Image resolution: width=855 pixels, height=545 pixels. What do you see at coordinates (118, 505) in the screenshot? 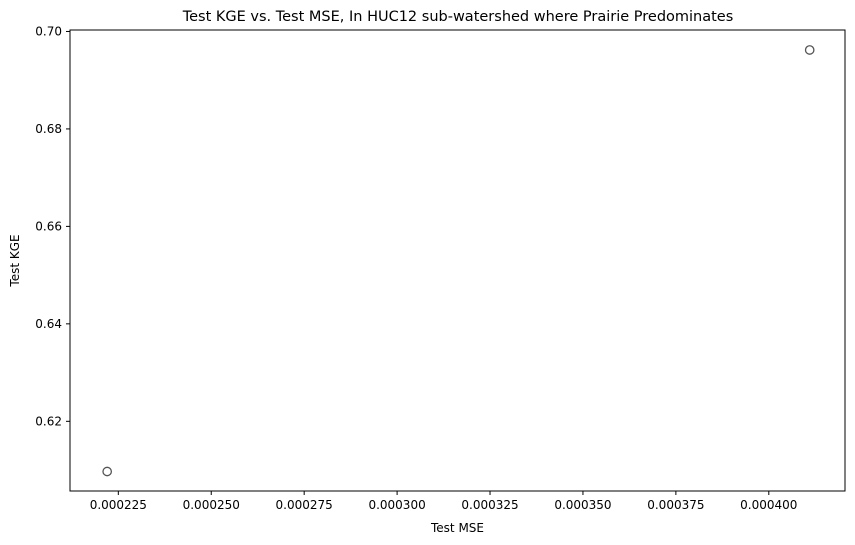
I see `x-tick-label: 0.000225` at bounding box center [118, 505].